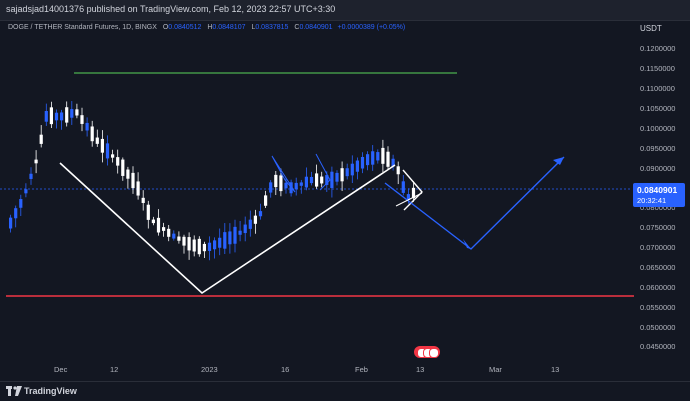 The width and height of the screenshot is (690, 401). What do you see at coordinates (658, 48) in the screenshot?
I see `price-tick: 0.1200000` at bounding box center [658, 48].